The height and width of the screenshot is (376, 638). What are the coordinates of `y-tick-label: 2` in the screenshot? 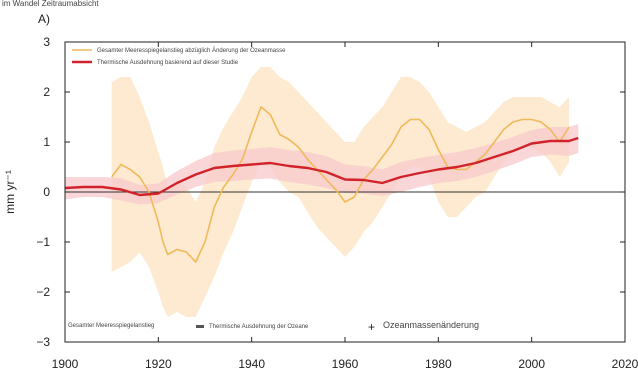 It's located at (46, 92).